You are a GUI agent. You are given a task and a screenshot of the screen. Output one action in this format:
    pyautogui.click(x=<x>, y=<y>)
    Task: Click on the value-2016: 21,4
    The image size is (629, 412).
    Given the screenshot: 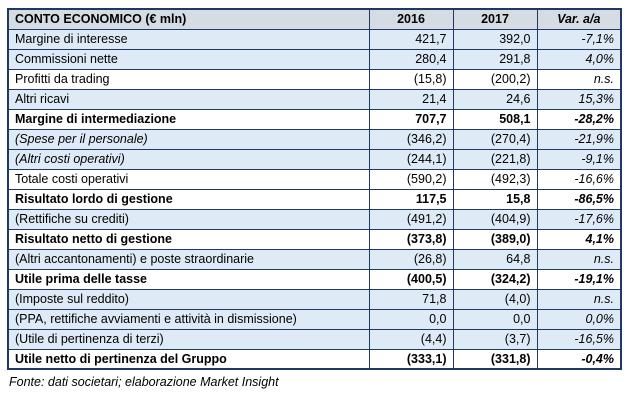 What is the action you would take?
    pyautogui.click(x=411, y=99)
    